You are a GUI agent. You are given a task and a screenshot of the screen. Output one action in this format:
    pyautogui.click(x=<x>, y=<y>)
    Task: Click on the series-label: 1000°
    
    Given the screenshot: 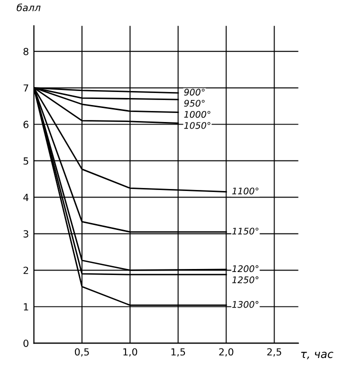 What is the action you would take?
    pyautogui.click(x=197, y=114)
    